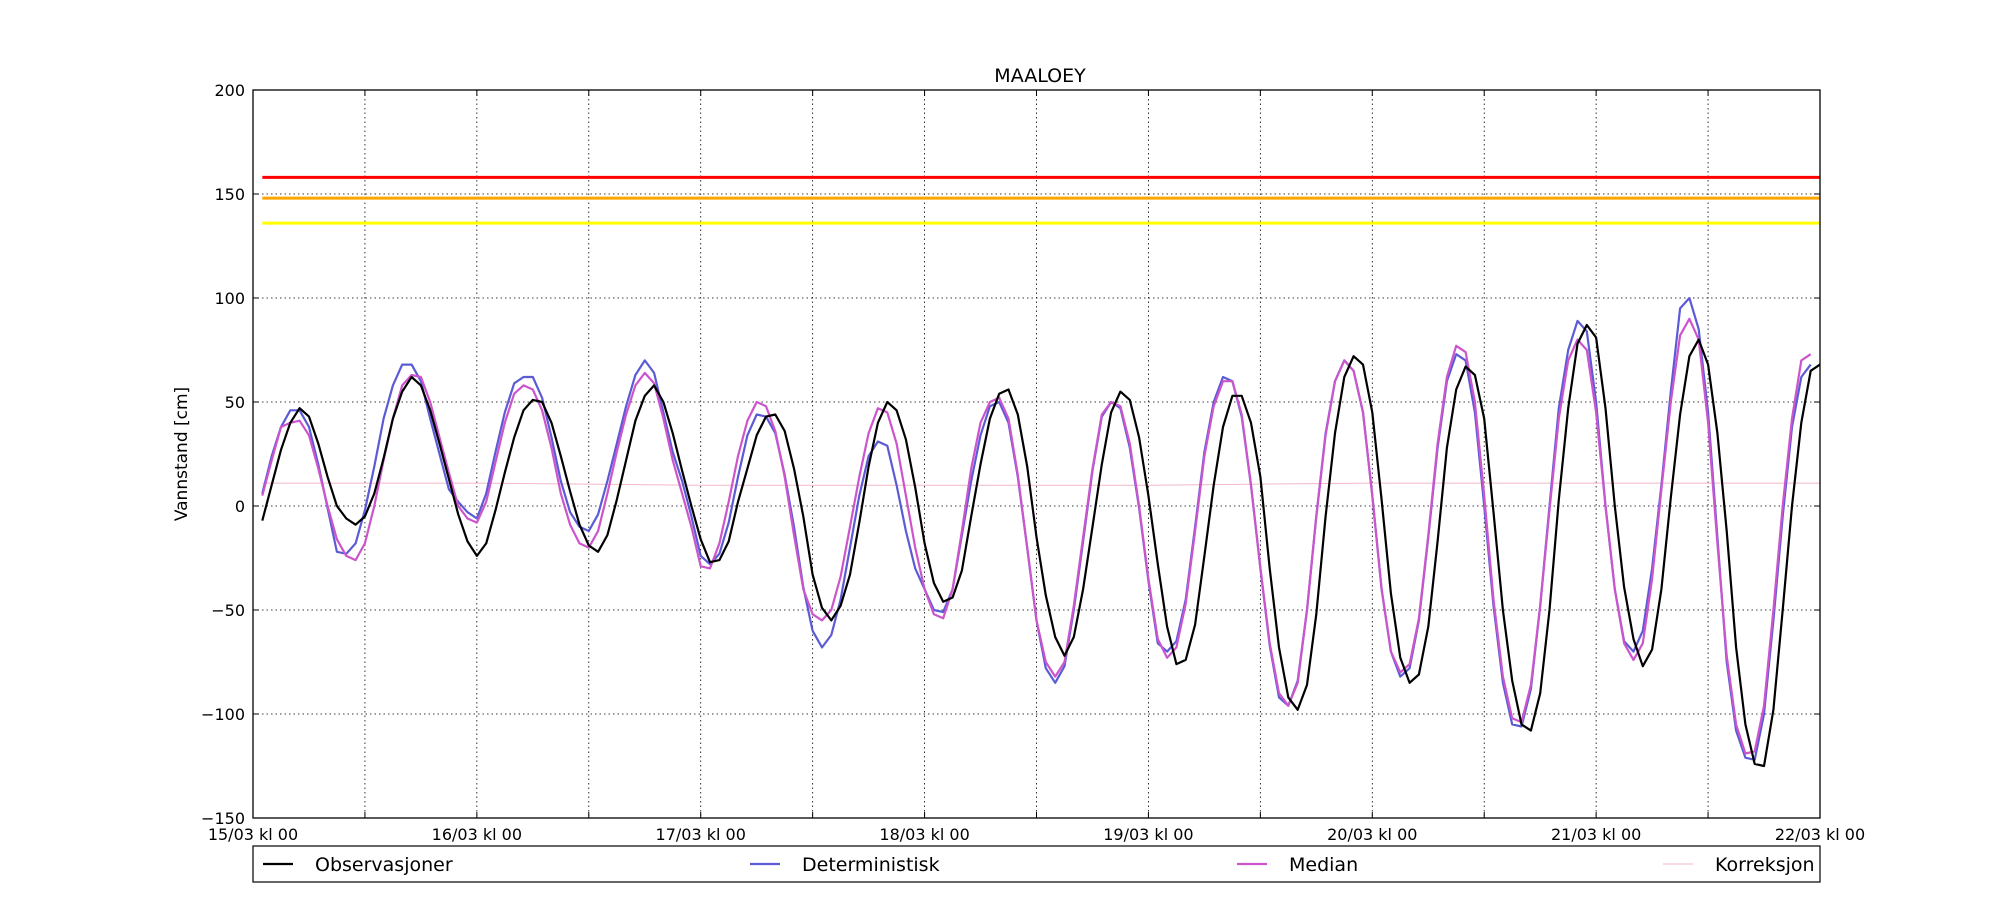 The width and height of the screenshot is (2000, 900). What do you see at coordinates (924, 834) in the screenshot?
I see `x-tick-label: 18/03 kl 00` at bounding box center [924, 834].